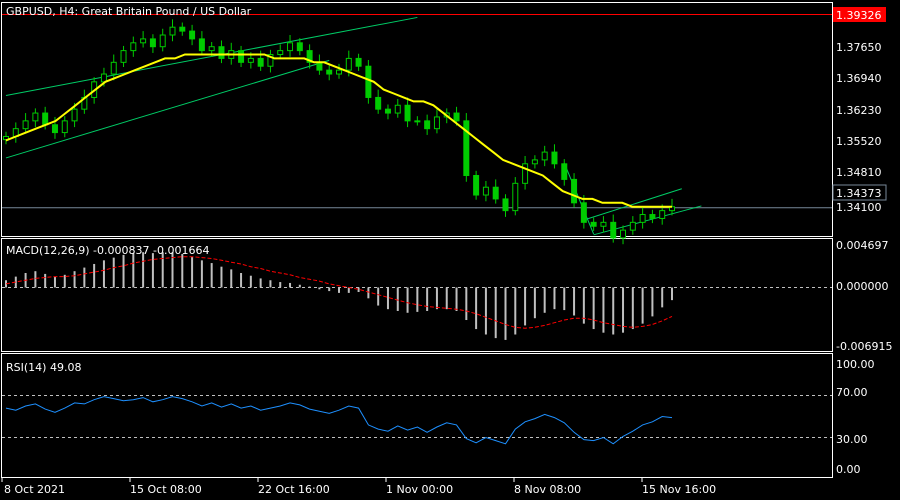 This screenshot has width=900, height=500. What do you see at coordinates (855, 417) in the screenshot?
I see `rsi-scale: 100.00 70.00 30.00 0.00` at bounding box center [855, 417].